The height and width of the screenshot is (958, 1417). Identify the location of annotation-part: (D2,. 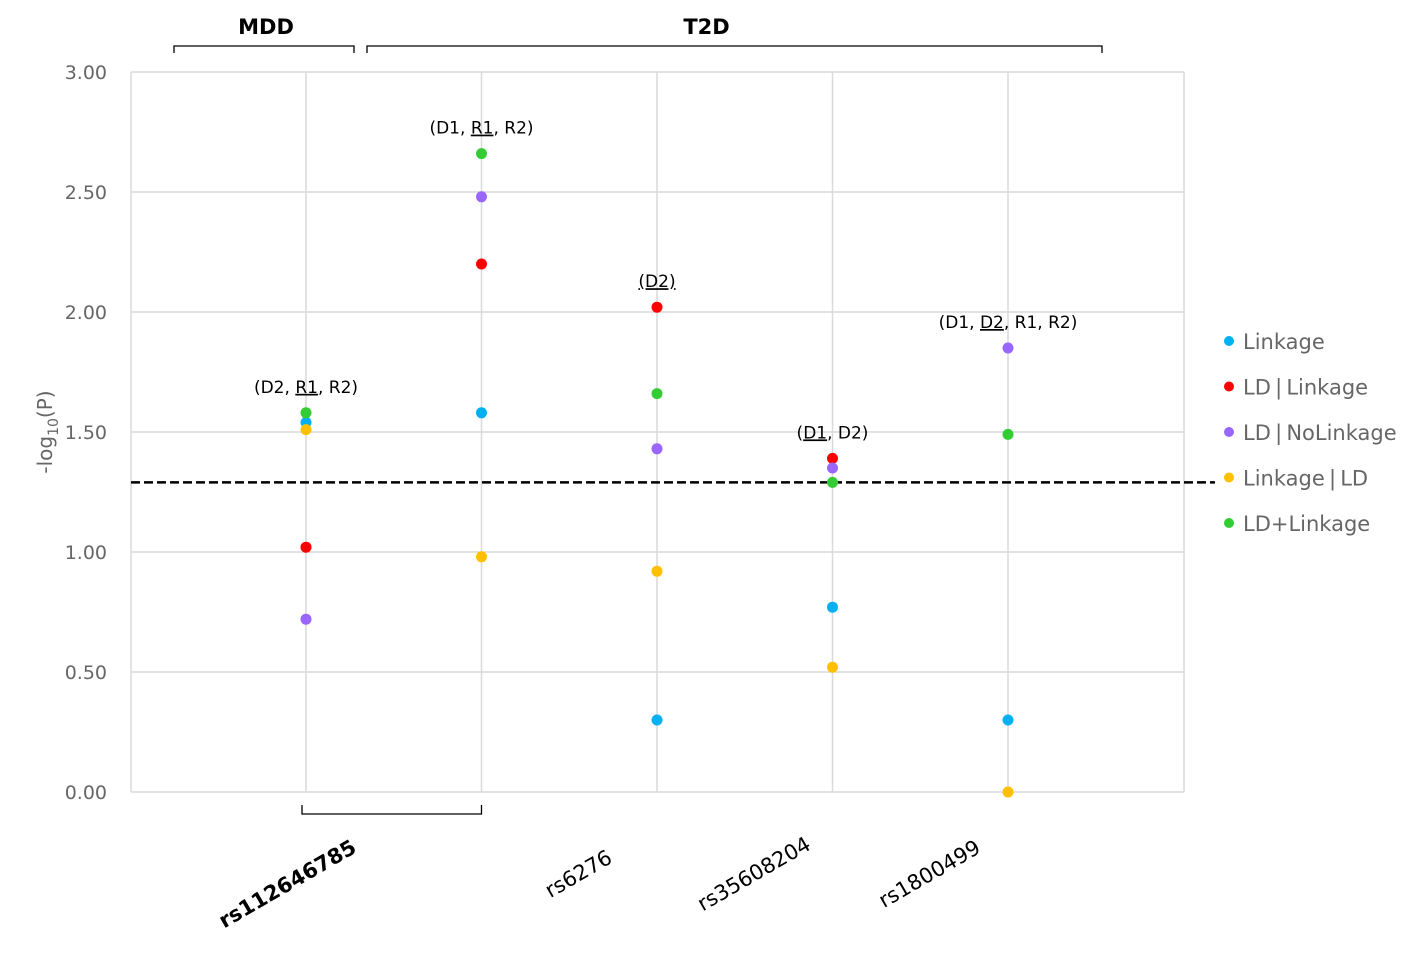
(274, 388).